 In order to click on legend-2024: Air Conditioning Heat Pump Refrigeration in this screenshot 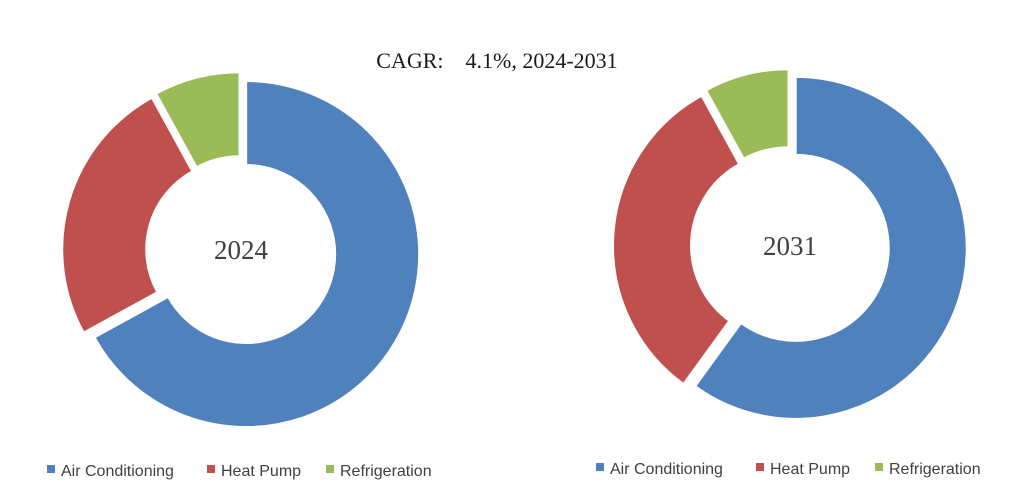, I will do `click(239, 471)`.